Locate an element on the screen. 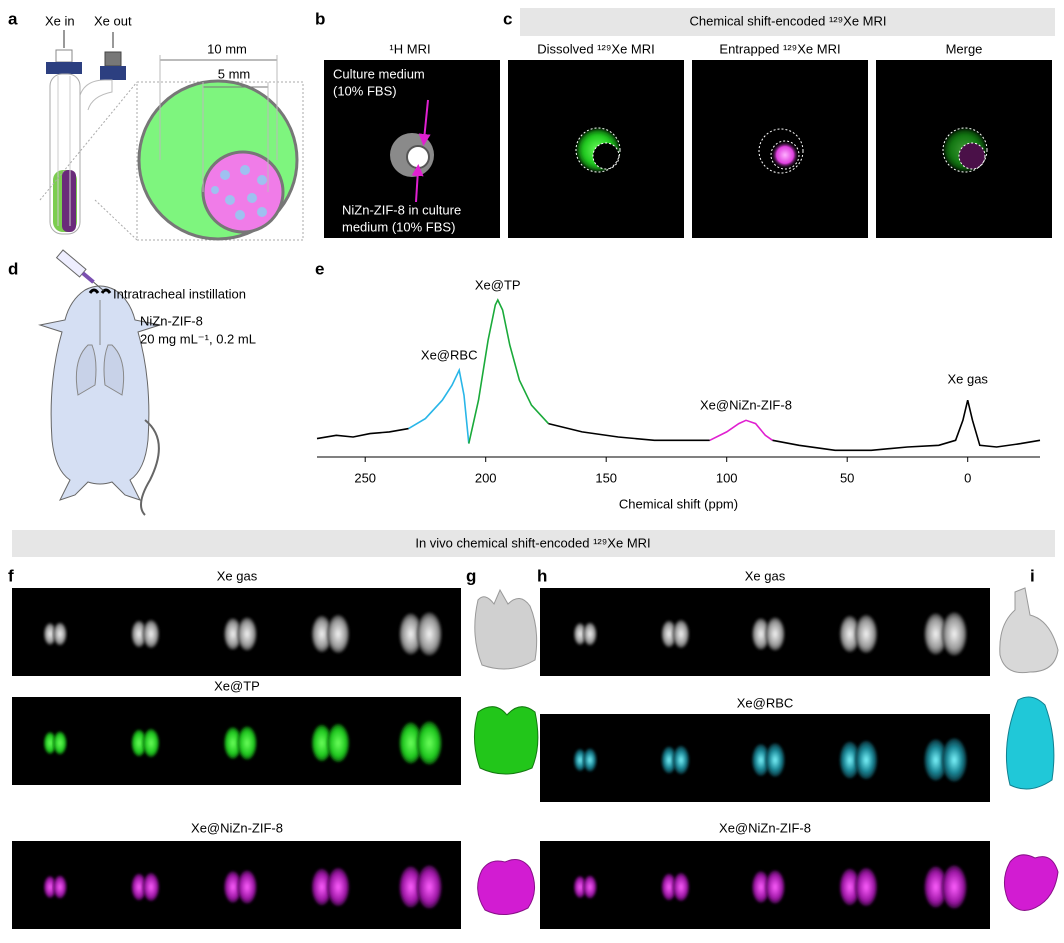  annotation: Intratracheal instillation is located at coordinates (179, 293).